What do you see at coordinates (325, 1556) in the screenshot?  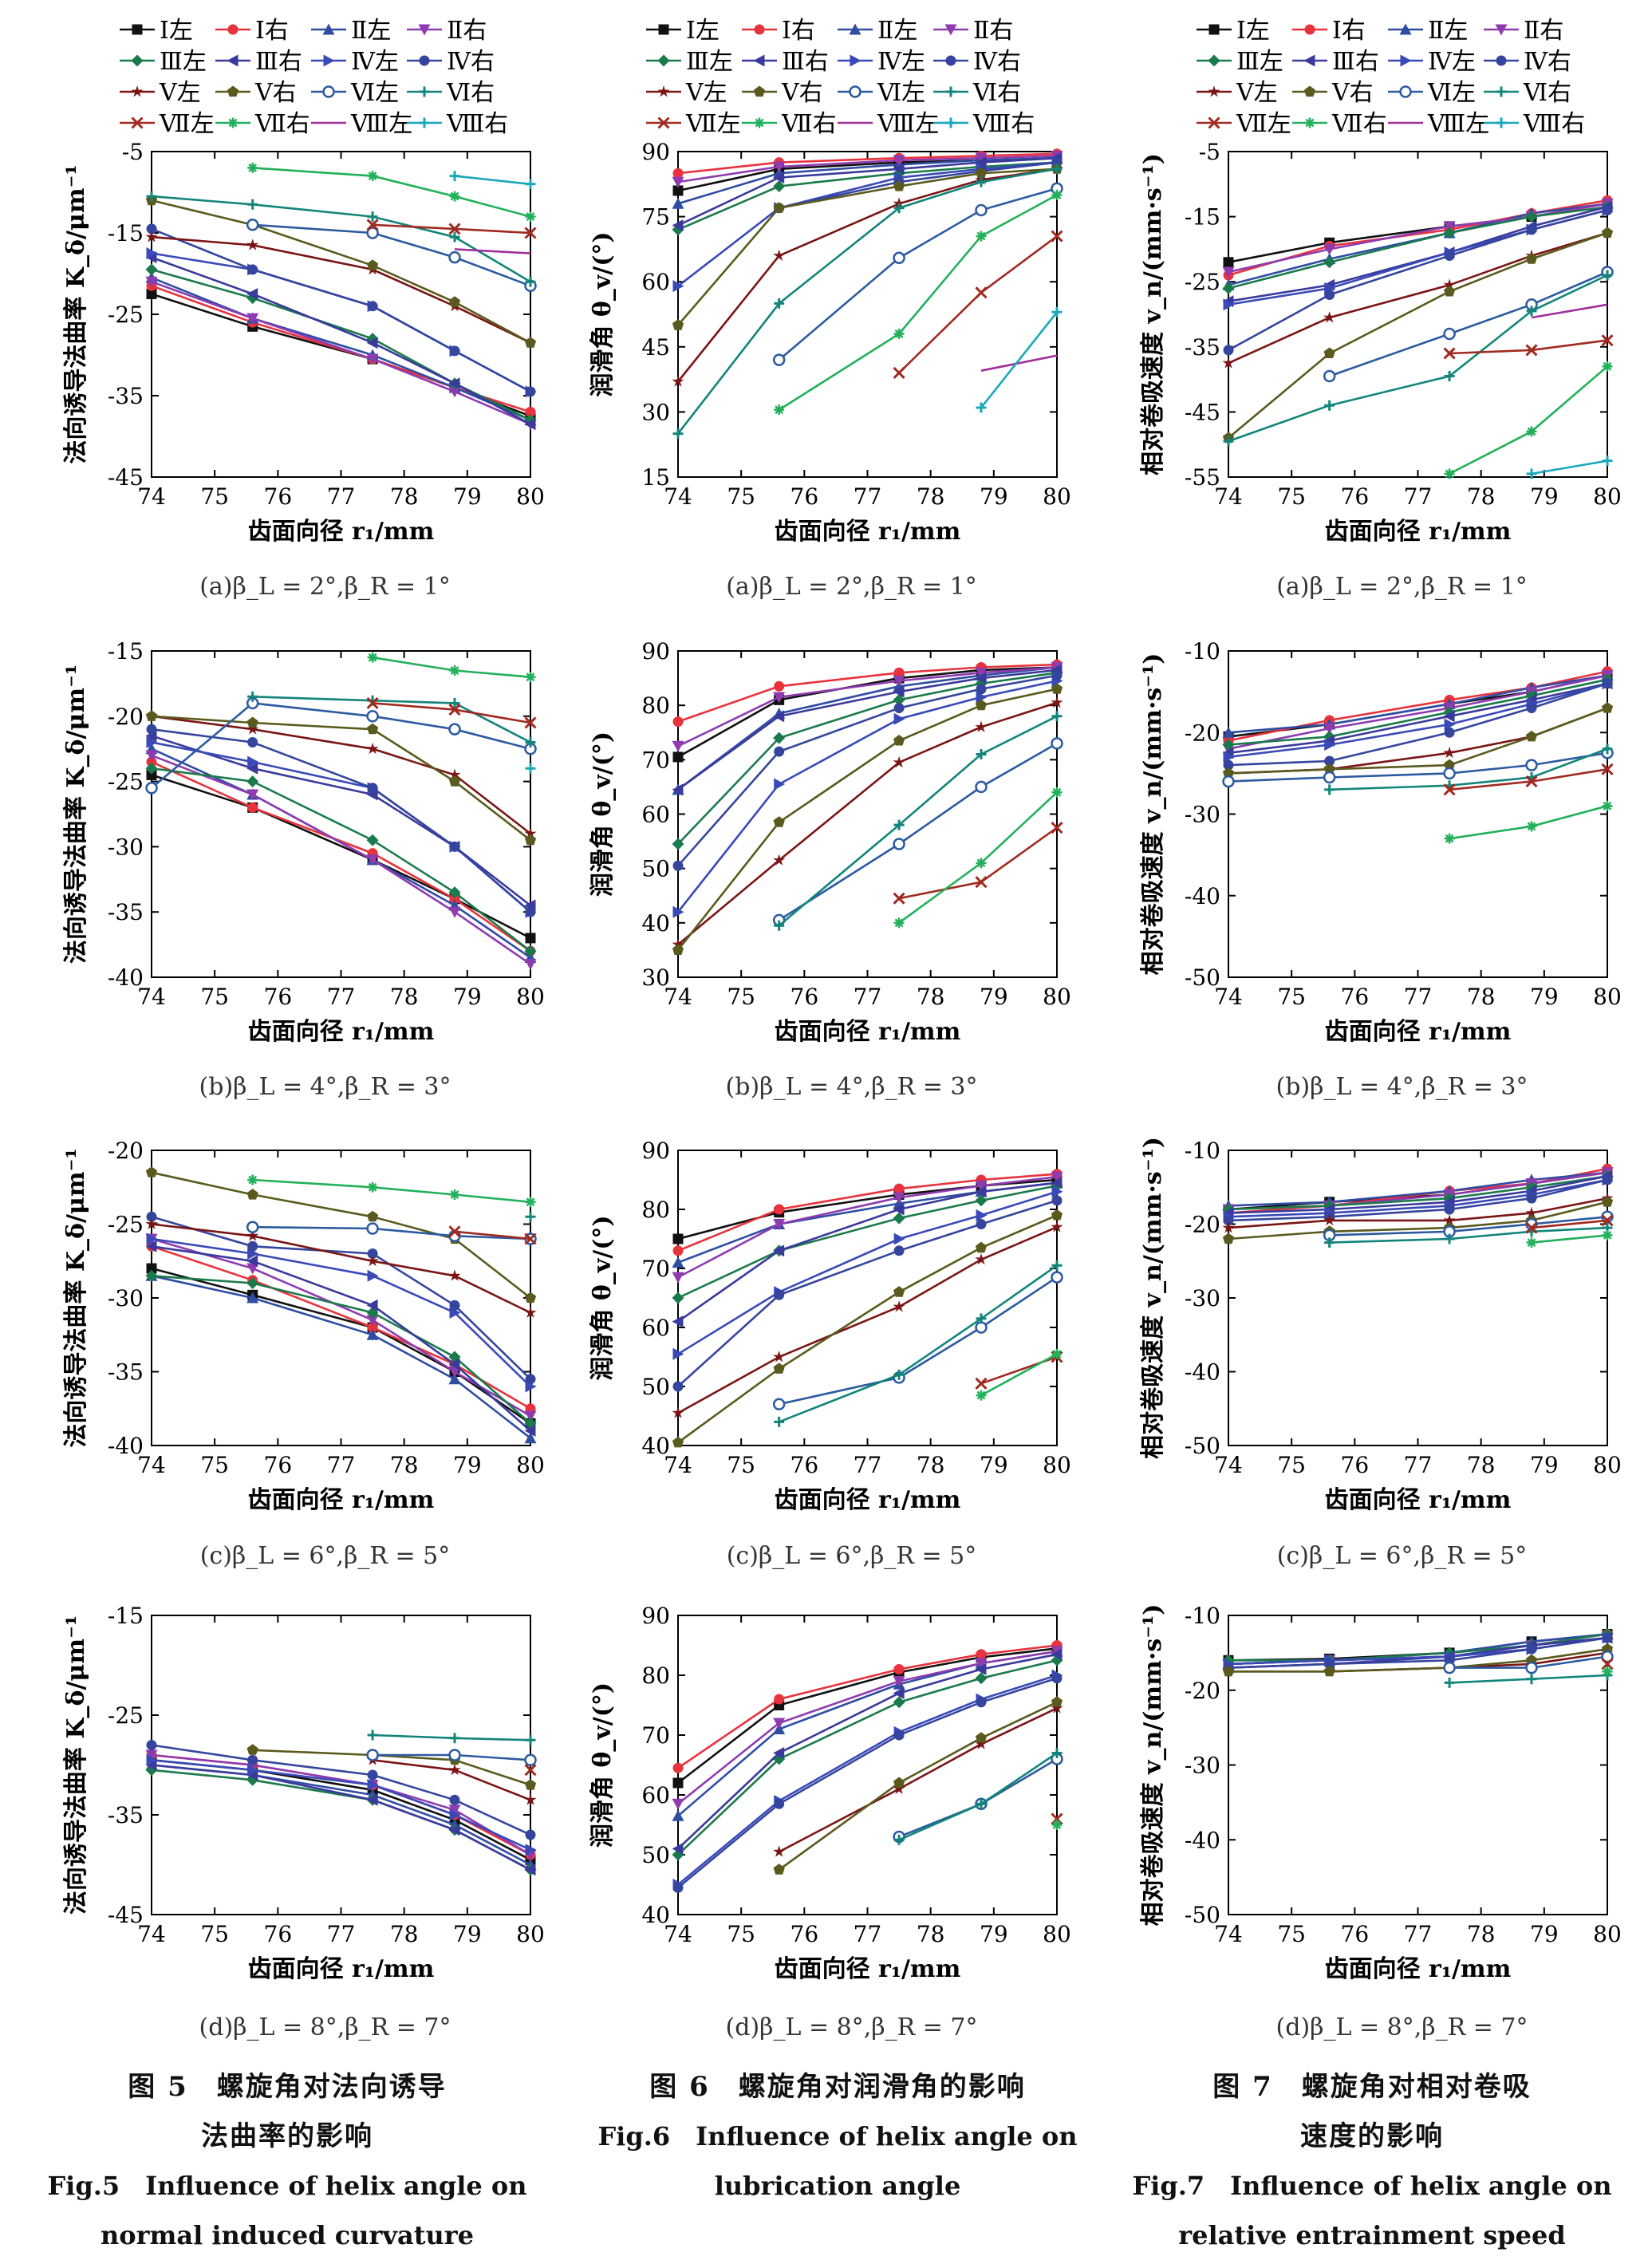 I see `panel-caption: (c)β_L = 6°,β_R = 5°` at bounding box center [325, 1556].